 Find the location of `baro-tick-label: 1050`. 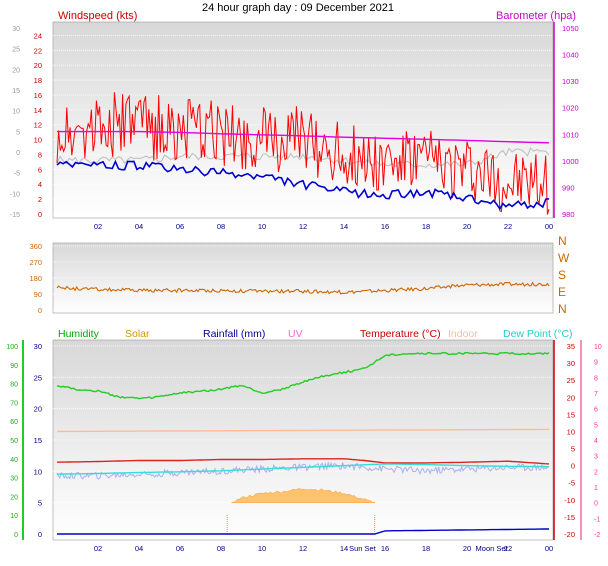

baro-tick-label: 1050 is located at coordinates (570, 28).